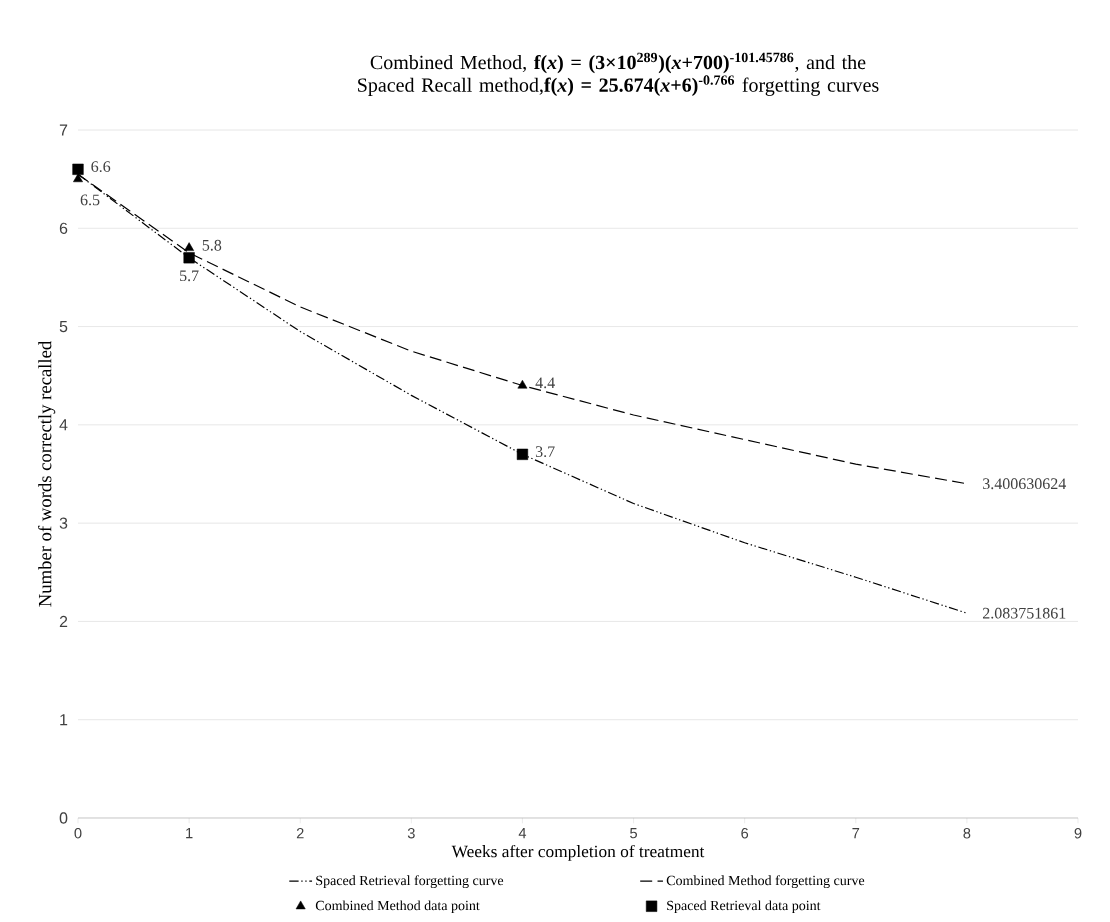 The width and height of the screenshot is (1110, 922). What do you see at coordinates (967, 833) in the screenshot?
I see `x-tick-label: 8` at bounding box center [967, 833].